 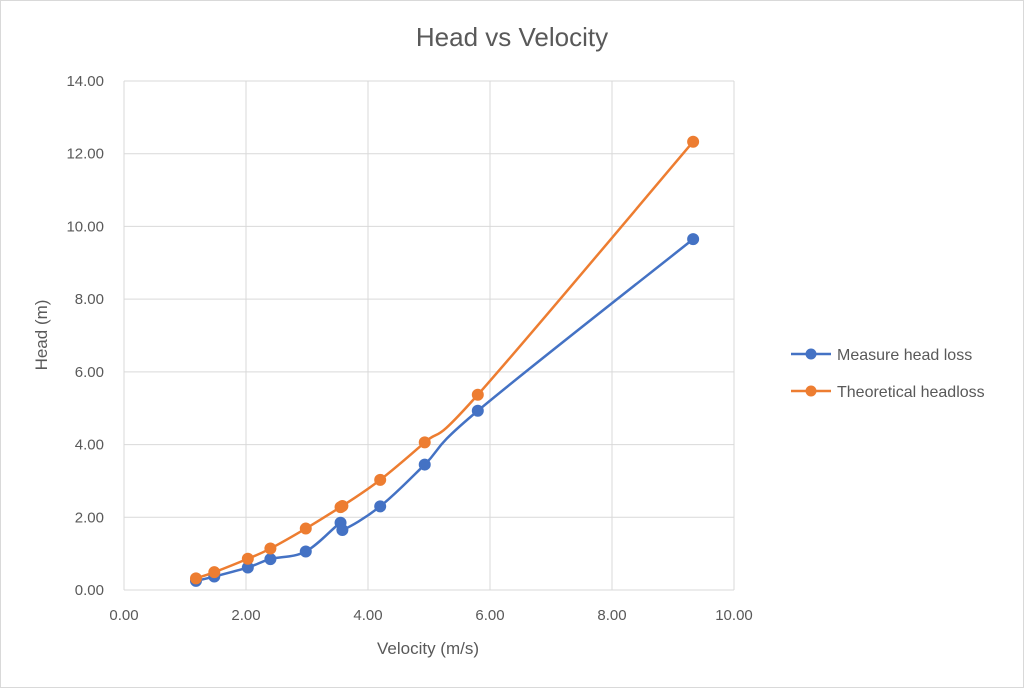 What do you see at coordinates (89, 445) in the screenshot?
I see `y-tick-label: 4.00` at bounding box center [89, 445].